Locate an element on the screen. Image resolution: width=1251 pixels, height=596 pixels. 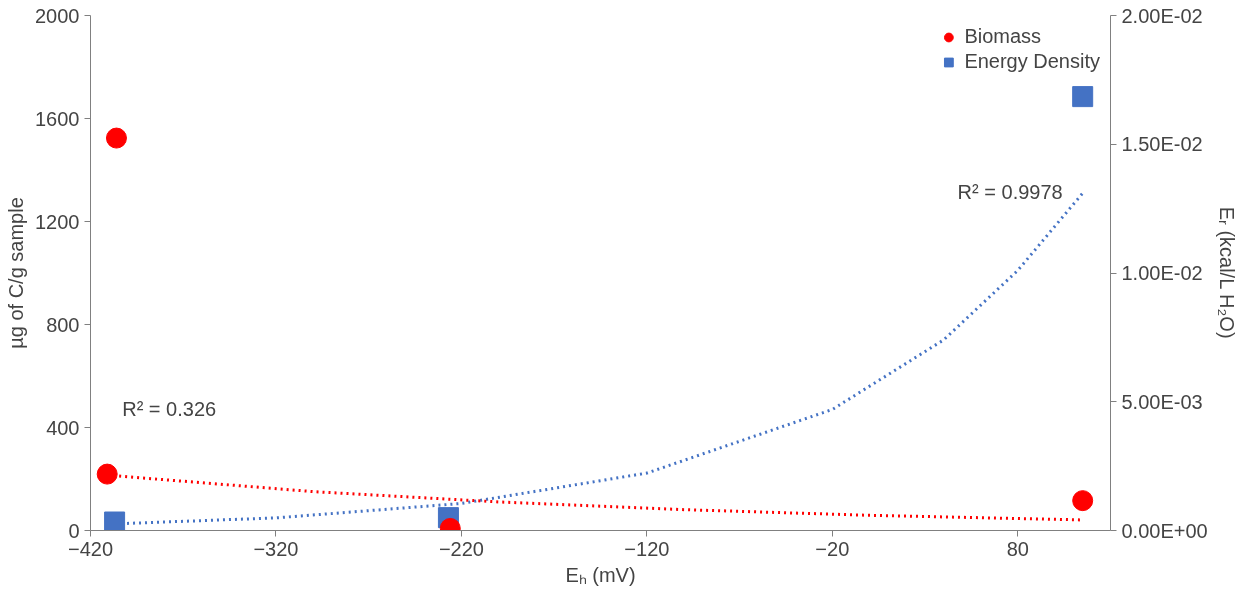
y-axis-title: µg of C/g sample is located at coordinates (16, 273).